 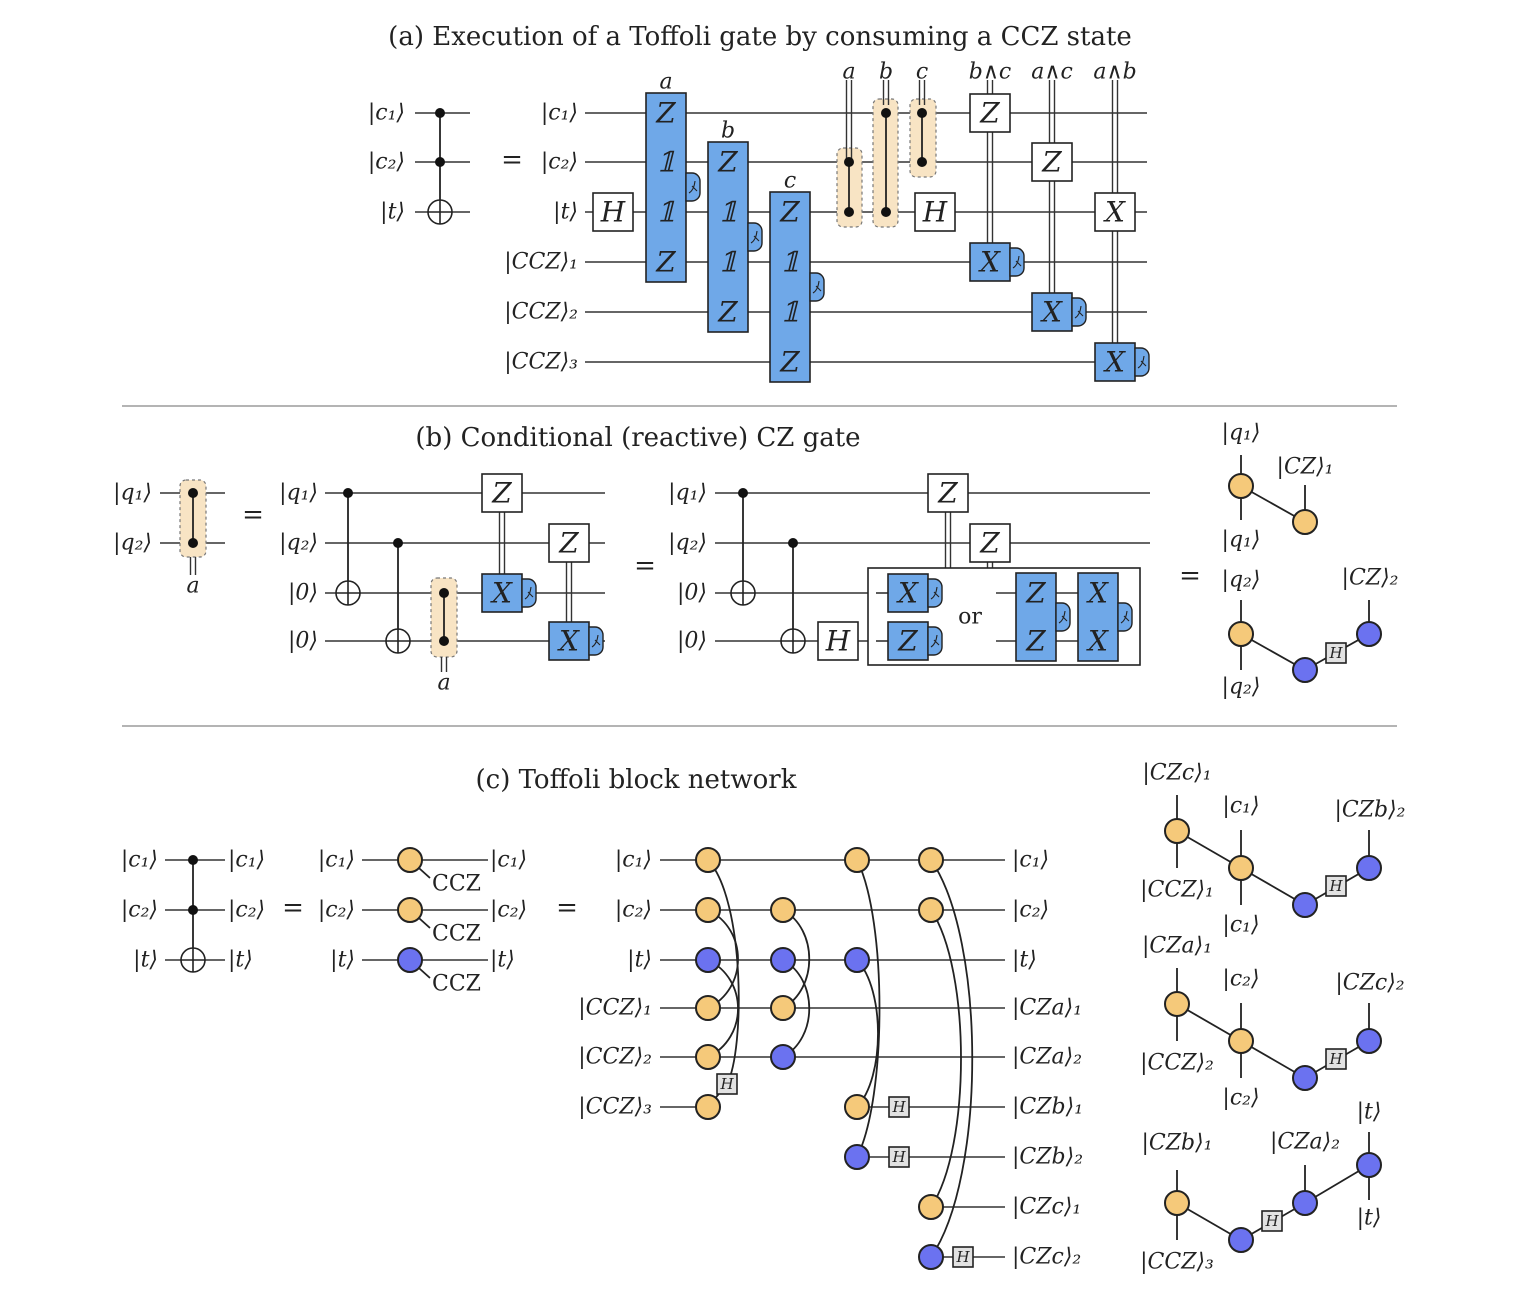 What do you see at coordinates (665, 82) in the screenshot?
I see `measurement-label: a` at bounding box center [665, 82].